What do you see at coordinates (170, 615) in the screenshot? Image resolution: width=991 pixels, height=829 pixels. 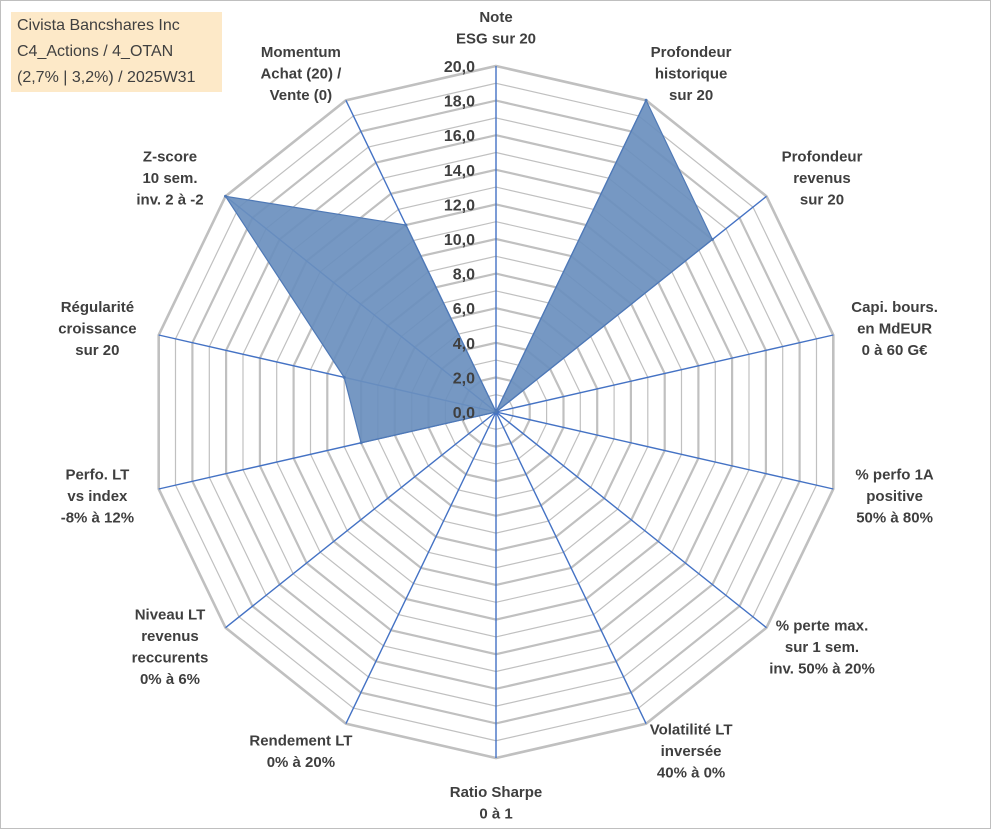 I see `axis-label: Niveau LT` at bounding box center [170, 615].